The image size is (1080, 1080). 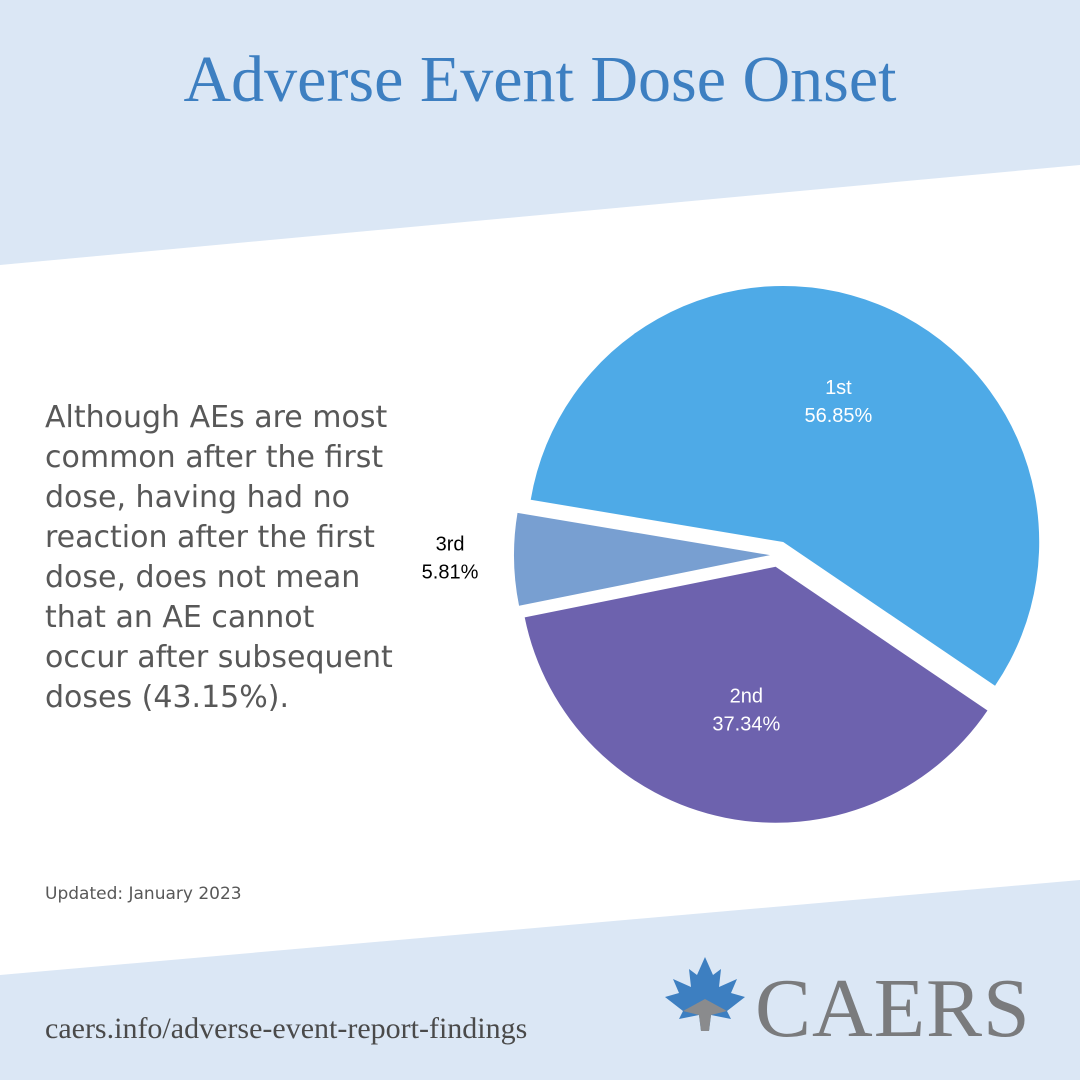 What do you see at coordinates (893, 1008) in the screenshot?
I see `logo-text: CAERS` at bounding box center [893, 1008].